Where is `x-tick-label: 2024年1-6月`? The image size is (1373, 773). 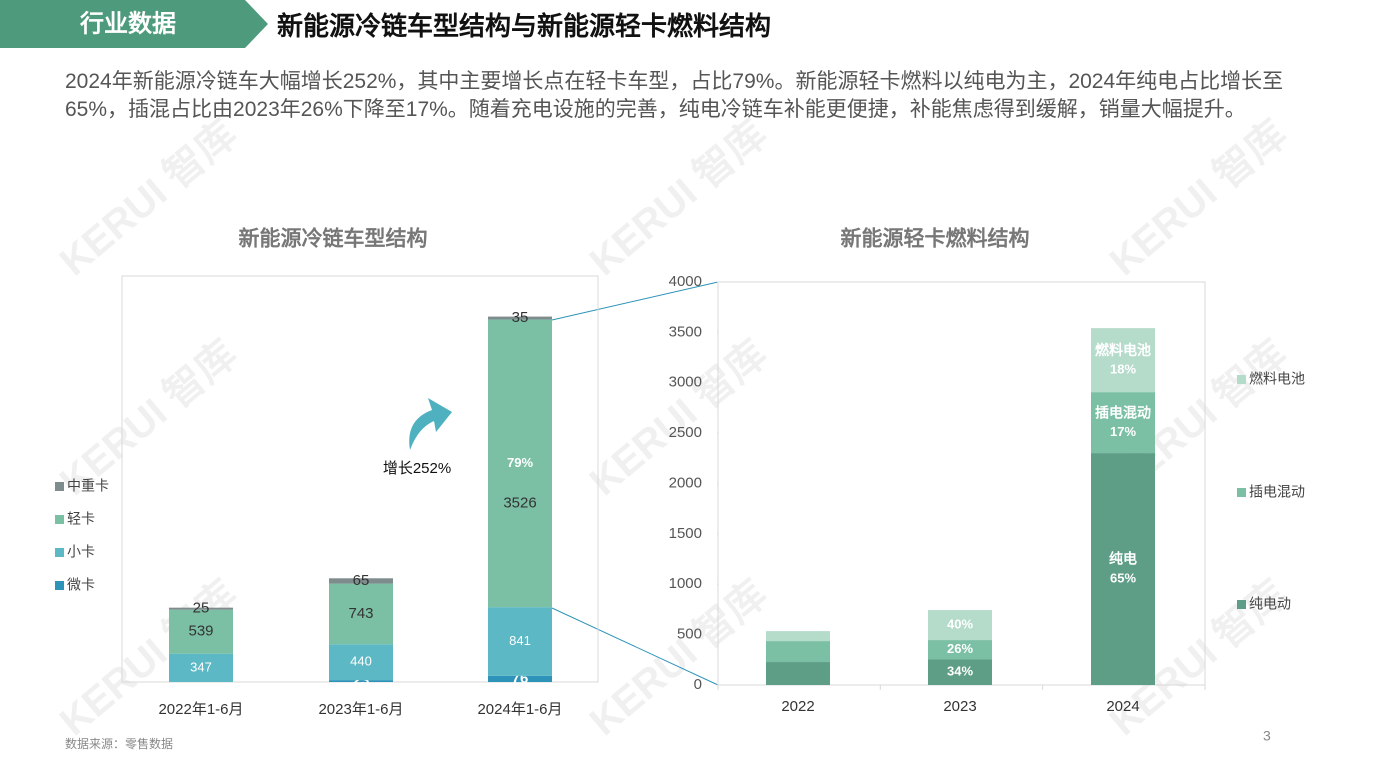
x-tick-label: 2024年1-6月 is located at coordinates (519, 709).